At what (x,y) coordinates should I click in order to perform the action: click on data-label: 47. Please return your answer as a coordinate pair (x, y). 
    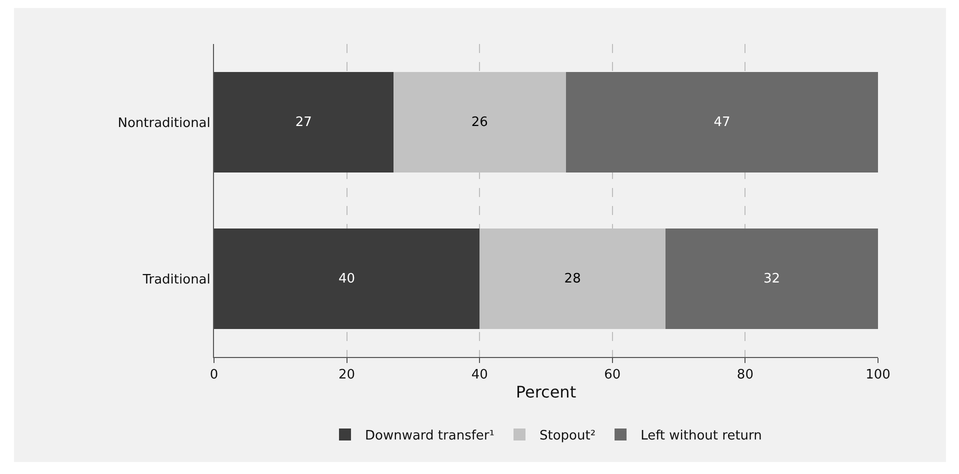
    Looking at the image, I should click on (722, 122).